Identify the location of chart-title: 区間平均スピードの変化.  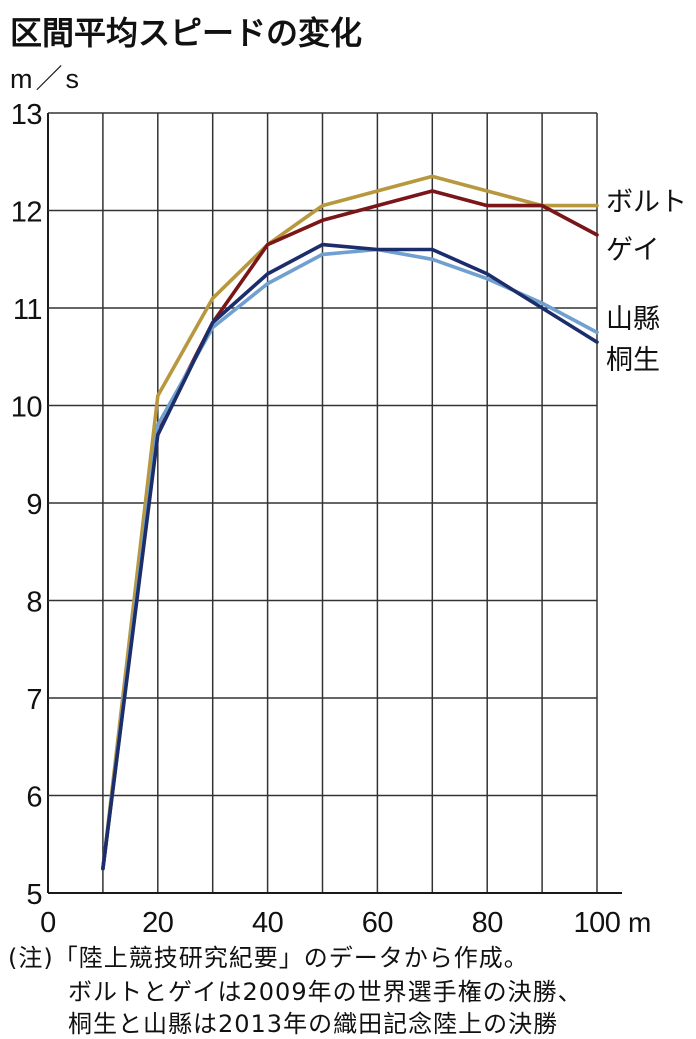
(186, 33).